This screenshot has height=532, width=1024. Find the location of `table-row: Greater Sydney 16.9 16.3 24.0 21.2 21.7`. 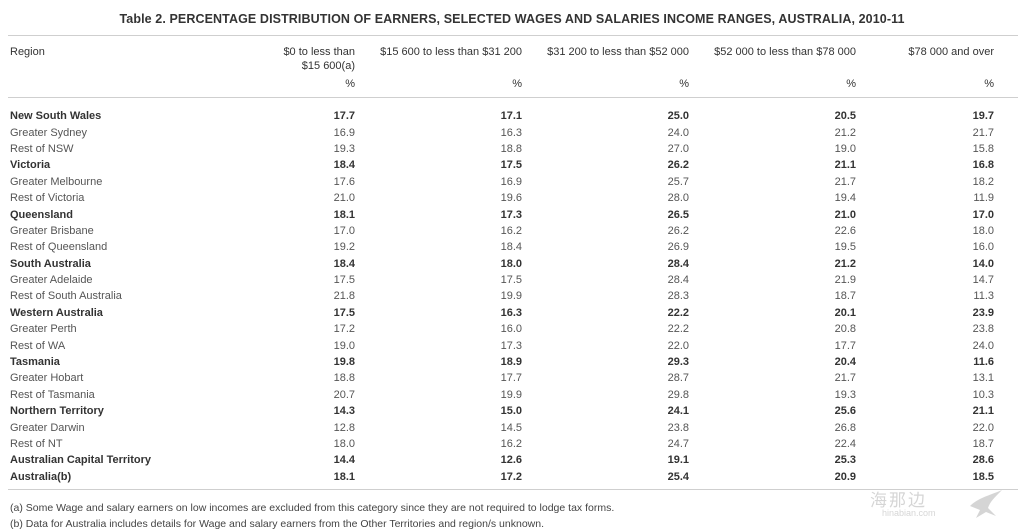

table-row: Greater Sydney 16.9 16.3 24.0 21.2 21.7 is located at coordinates (513, 132).